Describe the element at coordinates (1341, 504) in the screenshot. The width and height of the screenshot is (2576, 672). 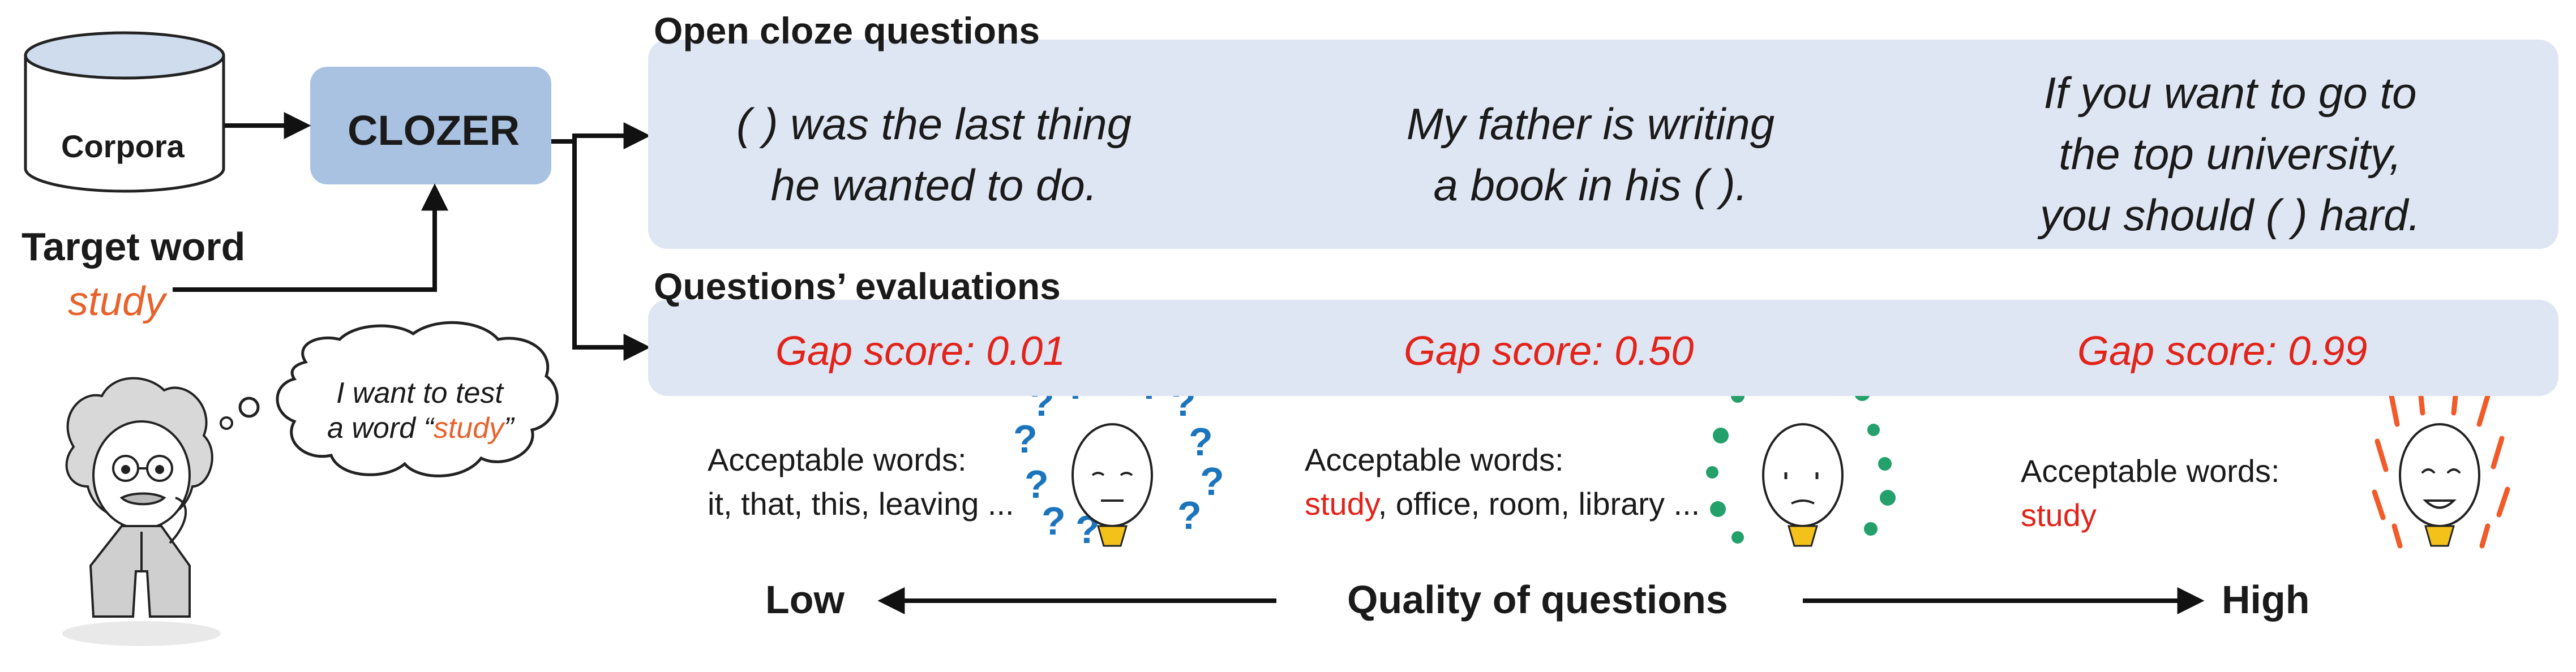
I see `acceptable-words-highlight-2: study` at that location.